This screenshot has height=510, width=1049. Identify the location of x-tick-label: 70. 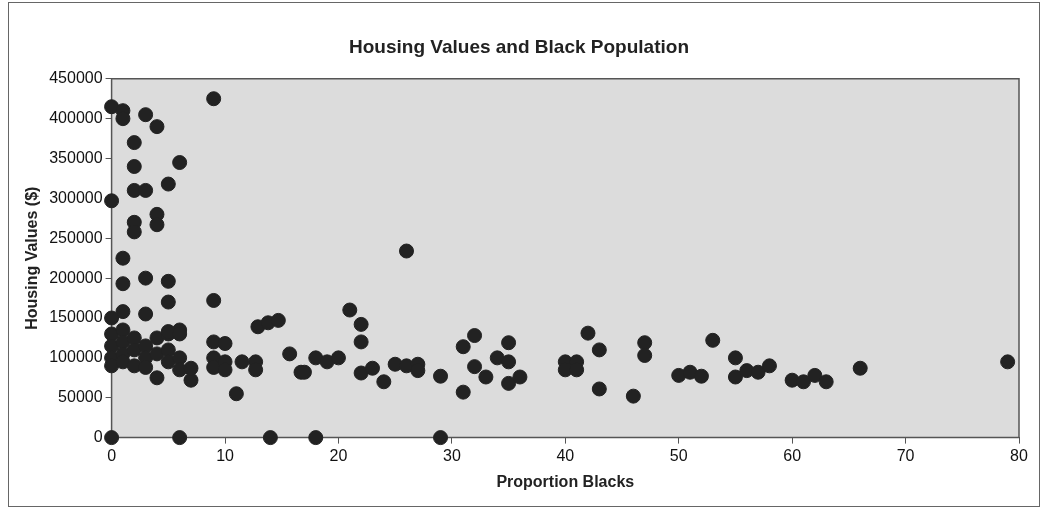
(905, 455).